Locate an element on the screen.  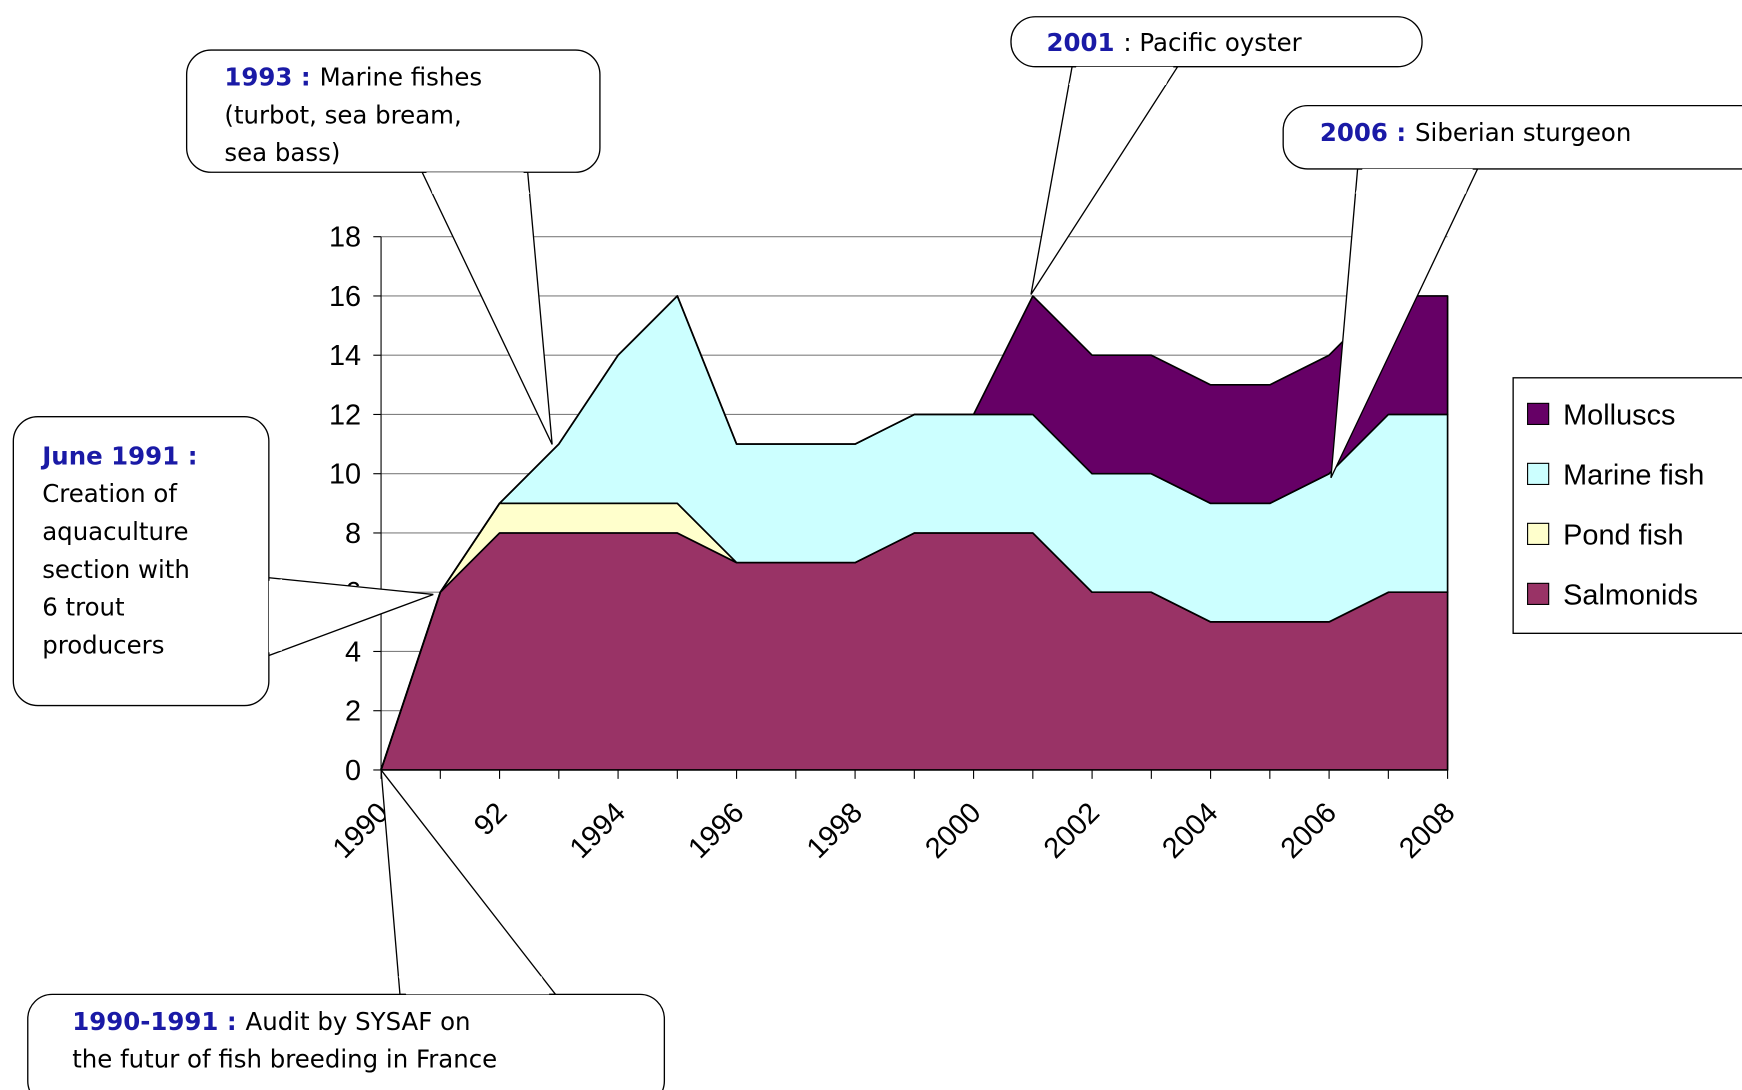
y-tick-label: 10 is located at coordinates (345, 475).